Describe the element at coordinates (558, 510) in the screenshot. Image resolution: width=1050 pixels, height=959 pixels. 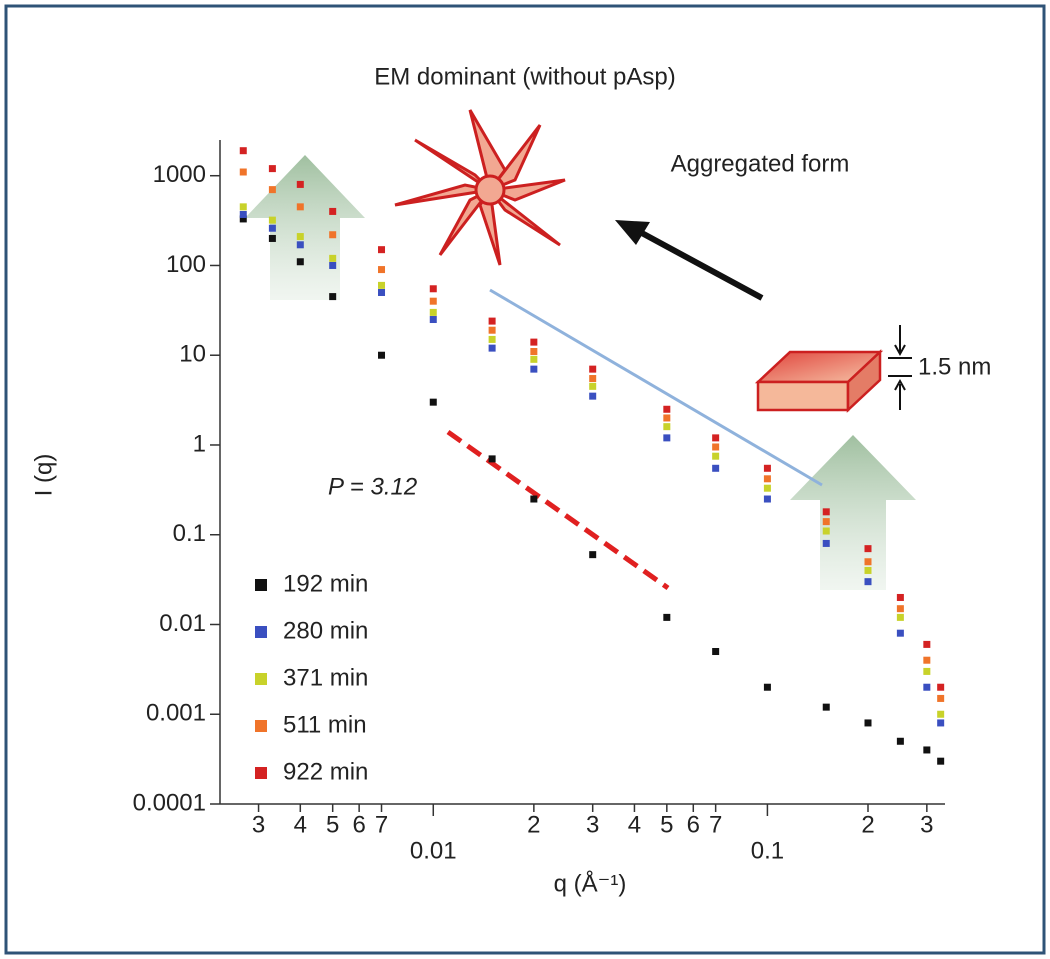
I see `power-law-fit` at that location.